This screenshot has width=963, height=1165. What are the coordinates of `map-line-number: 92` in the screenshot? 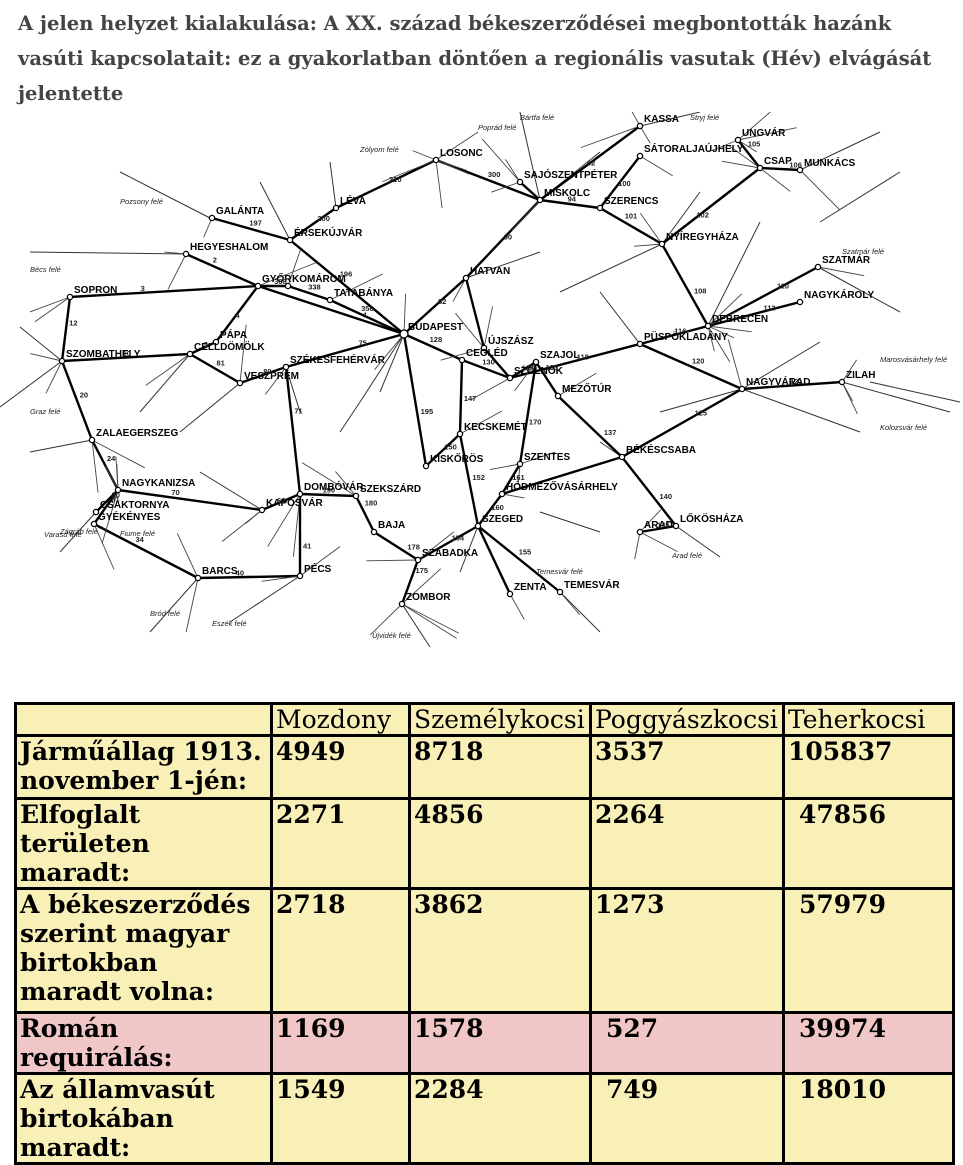 It's located at (591, 162).